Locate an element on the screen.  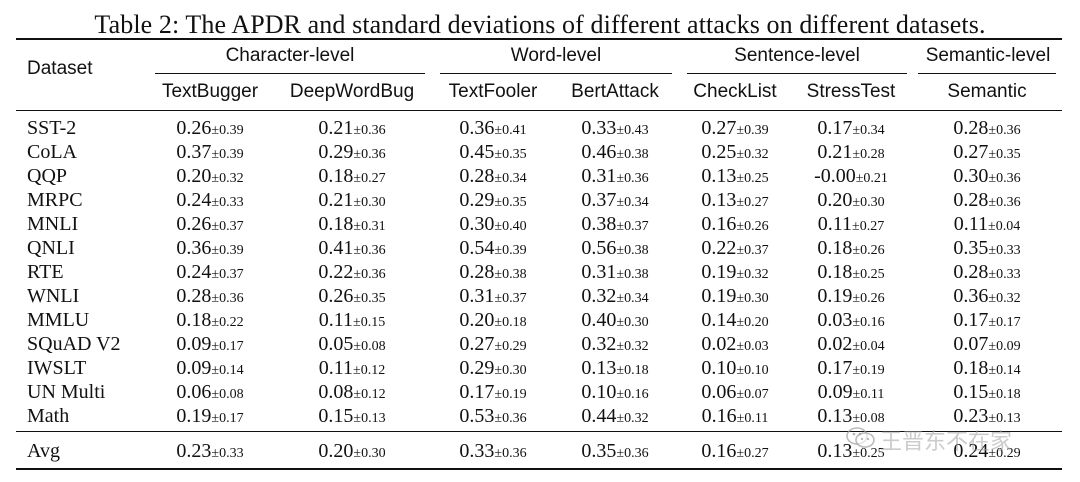
cell-value: 0.33 is located at coordinates (599, 128).